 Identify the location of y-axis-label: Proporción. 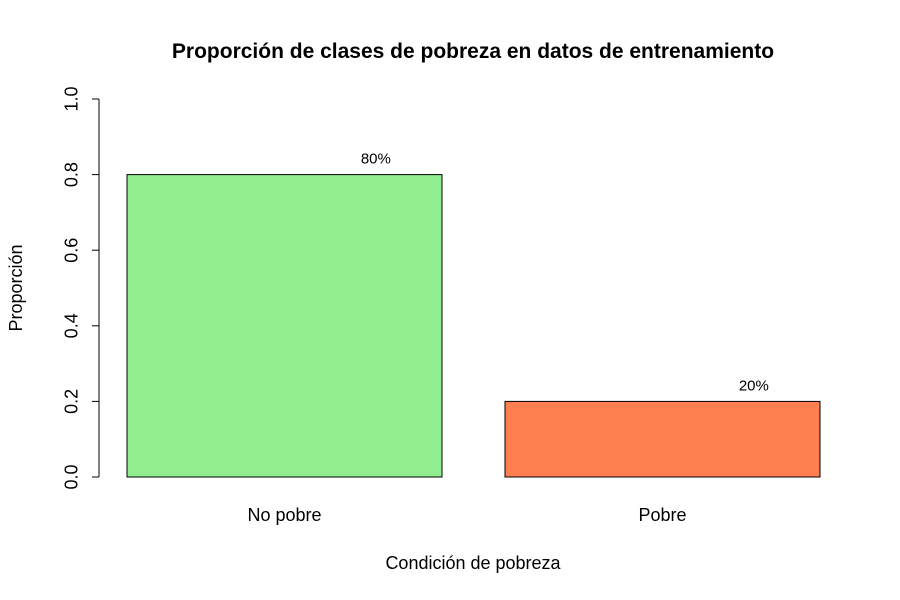
(16, 287).